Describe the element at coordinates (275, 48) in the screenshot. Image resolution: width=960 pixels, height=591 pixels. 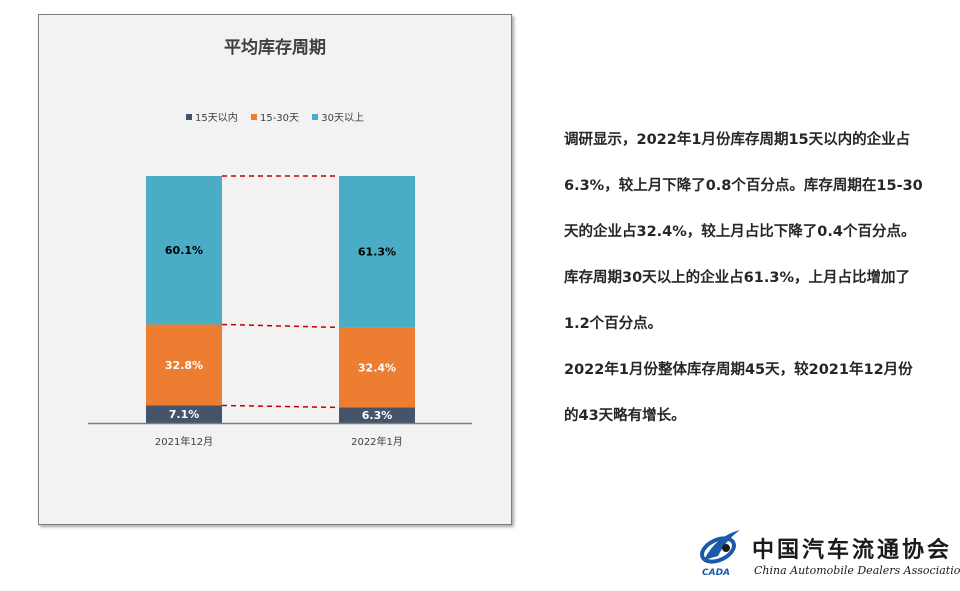
I see `chart-title: 平均库存周期` at that location.